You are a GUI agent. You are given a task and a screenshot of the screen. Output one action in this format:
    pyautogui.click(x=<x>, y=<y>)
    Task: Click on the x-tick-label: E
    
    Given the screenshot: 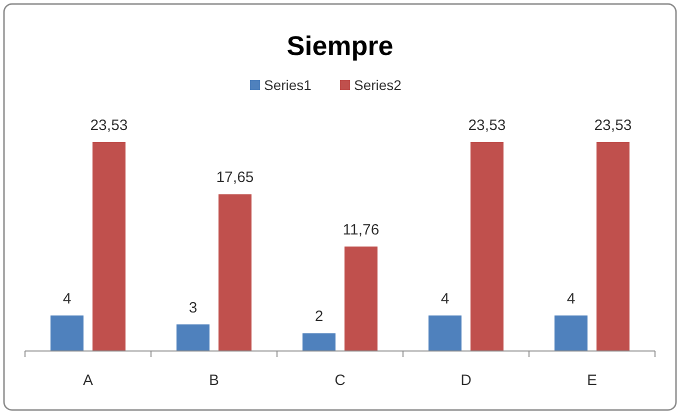 What is the action you would take?
    pyautogui.click(x=592, y=380)
    